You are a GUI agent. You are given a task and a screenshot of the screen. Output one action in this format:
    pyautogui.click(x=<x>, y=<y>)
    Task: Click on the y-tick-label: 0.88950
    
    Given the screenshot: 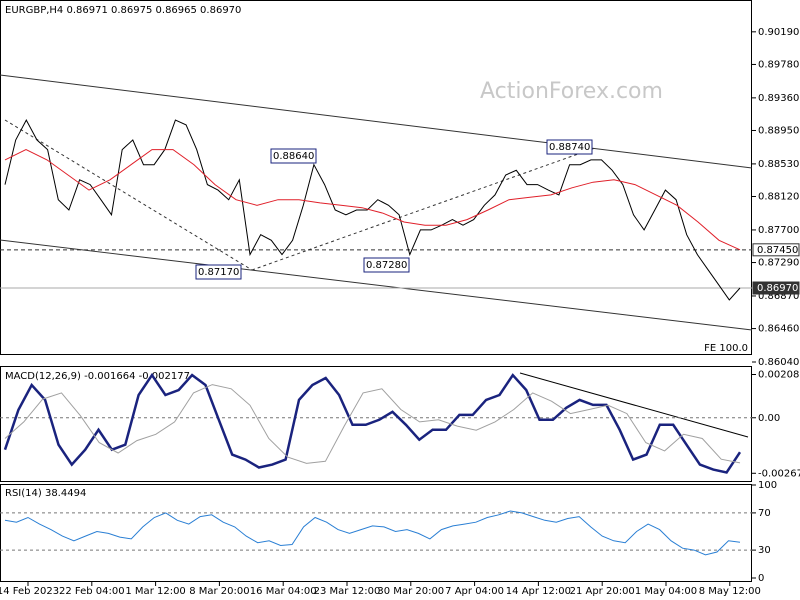 What is the action you would take?
    pyautogui.click(x=778, y=130)
    